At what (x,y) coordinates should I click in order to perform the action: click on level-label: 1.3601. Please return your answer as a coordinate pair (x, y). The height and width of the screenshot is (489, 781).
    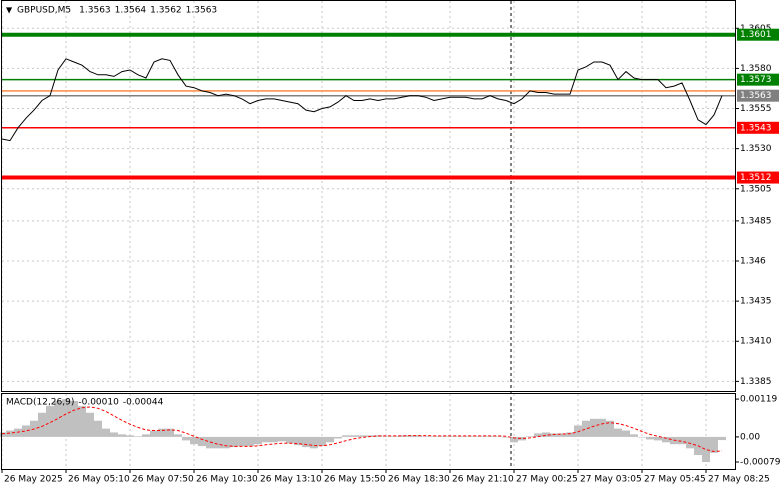
    Looking at the image, I should click on (758, 34).